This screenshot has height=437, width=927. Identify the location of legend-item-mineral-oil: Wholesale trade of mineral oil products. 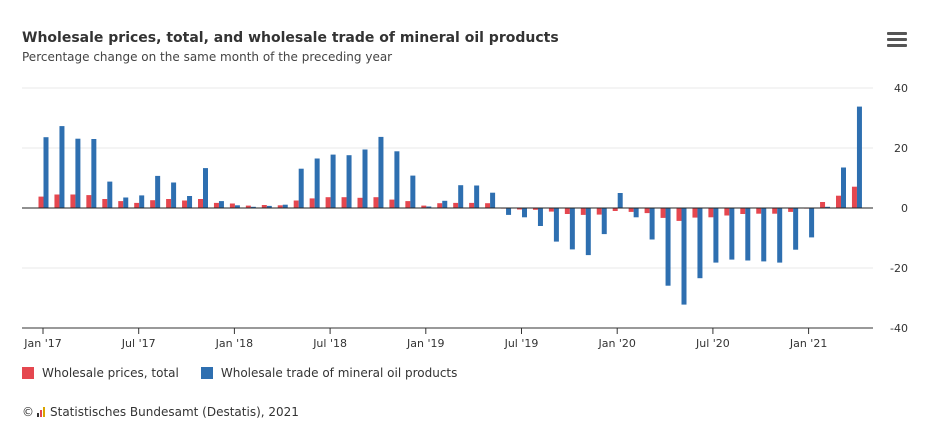
(328, 373).